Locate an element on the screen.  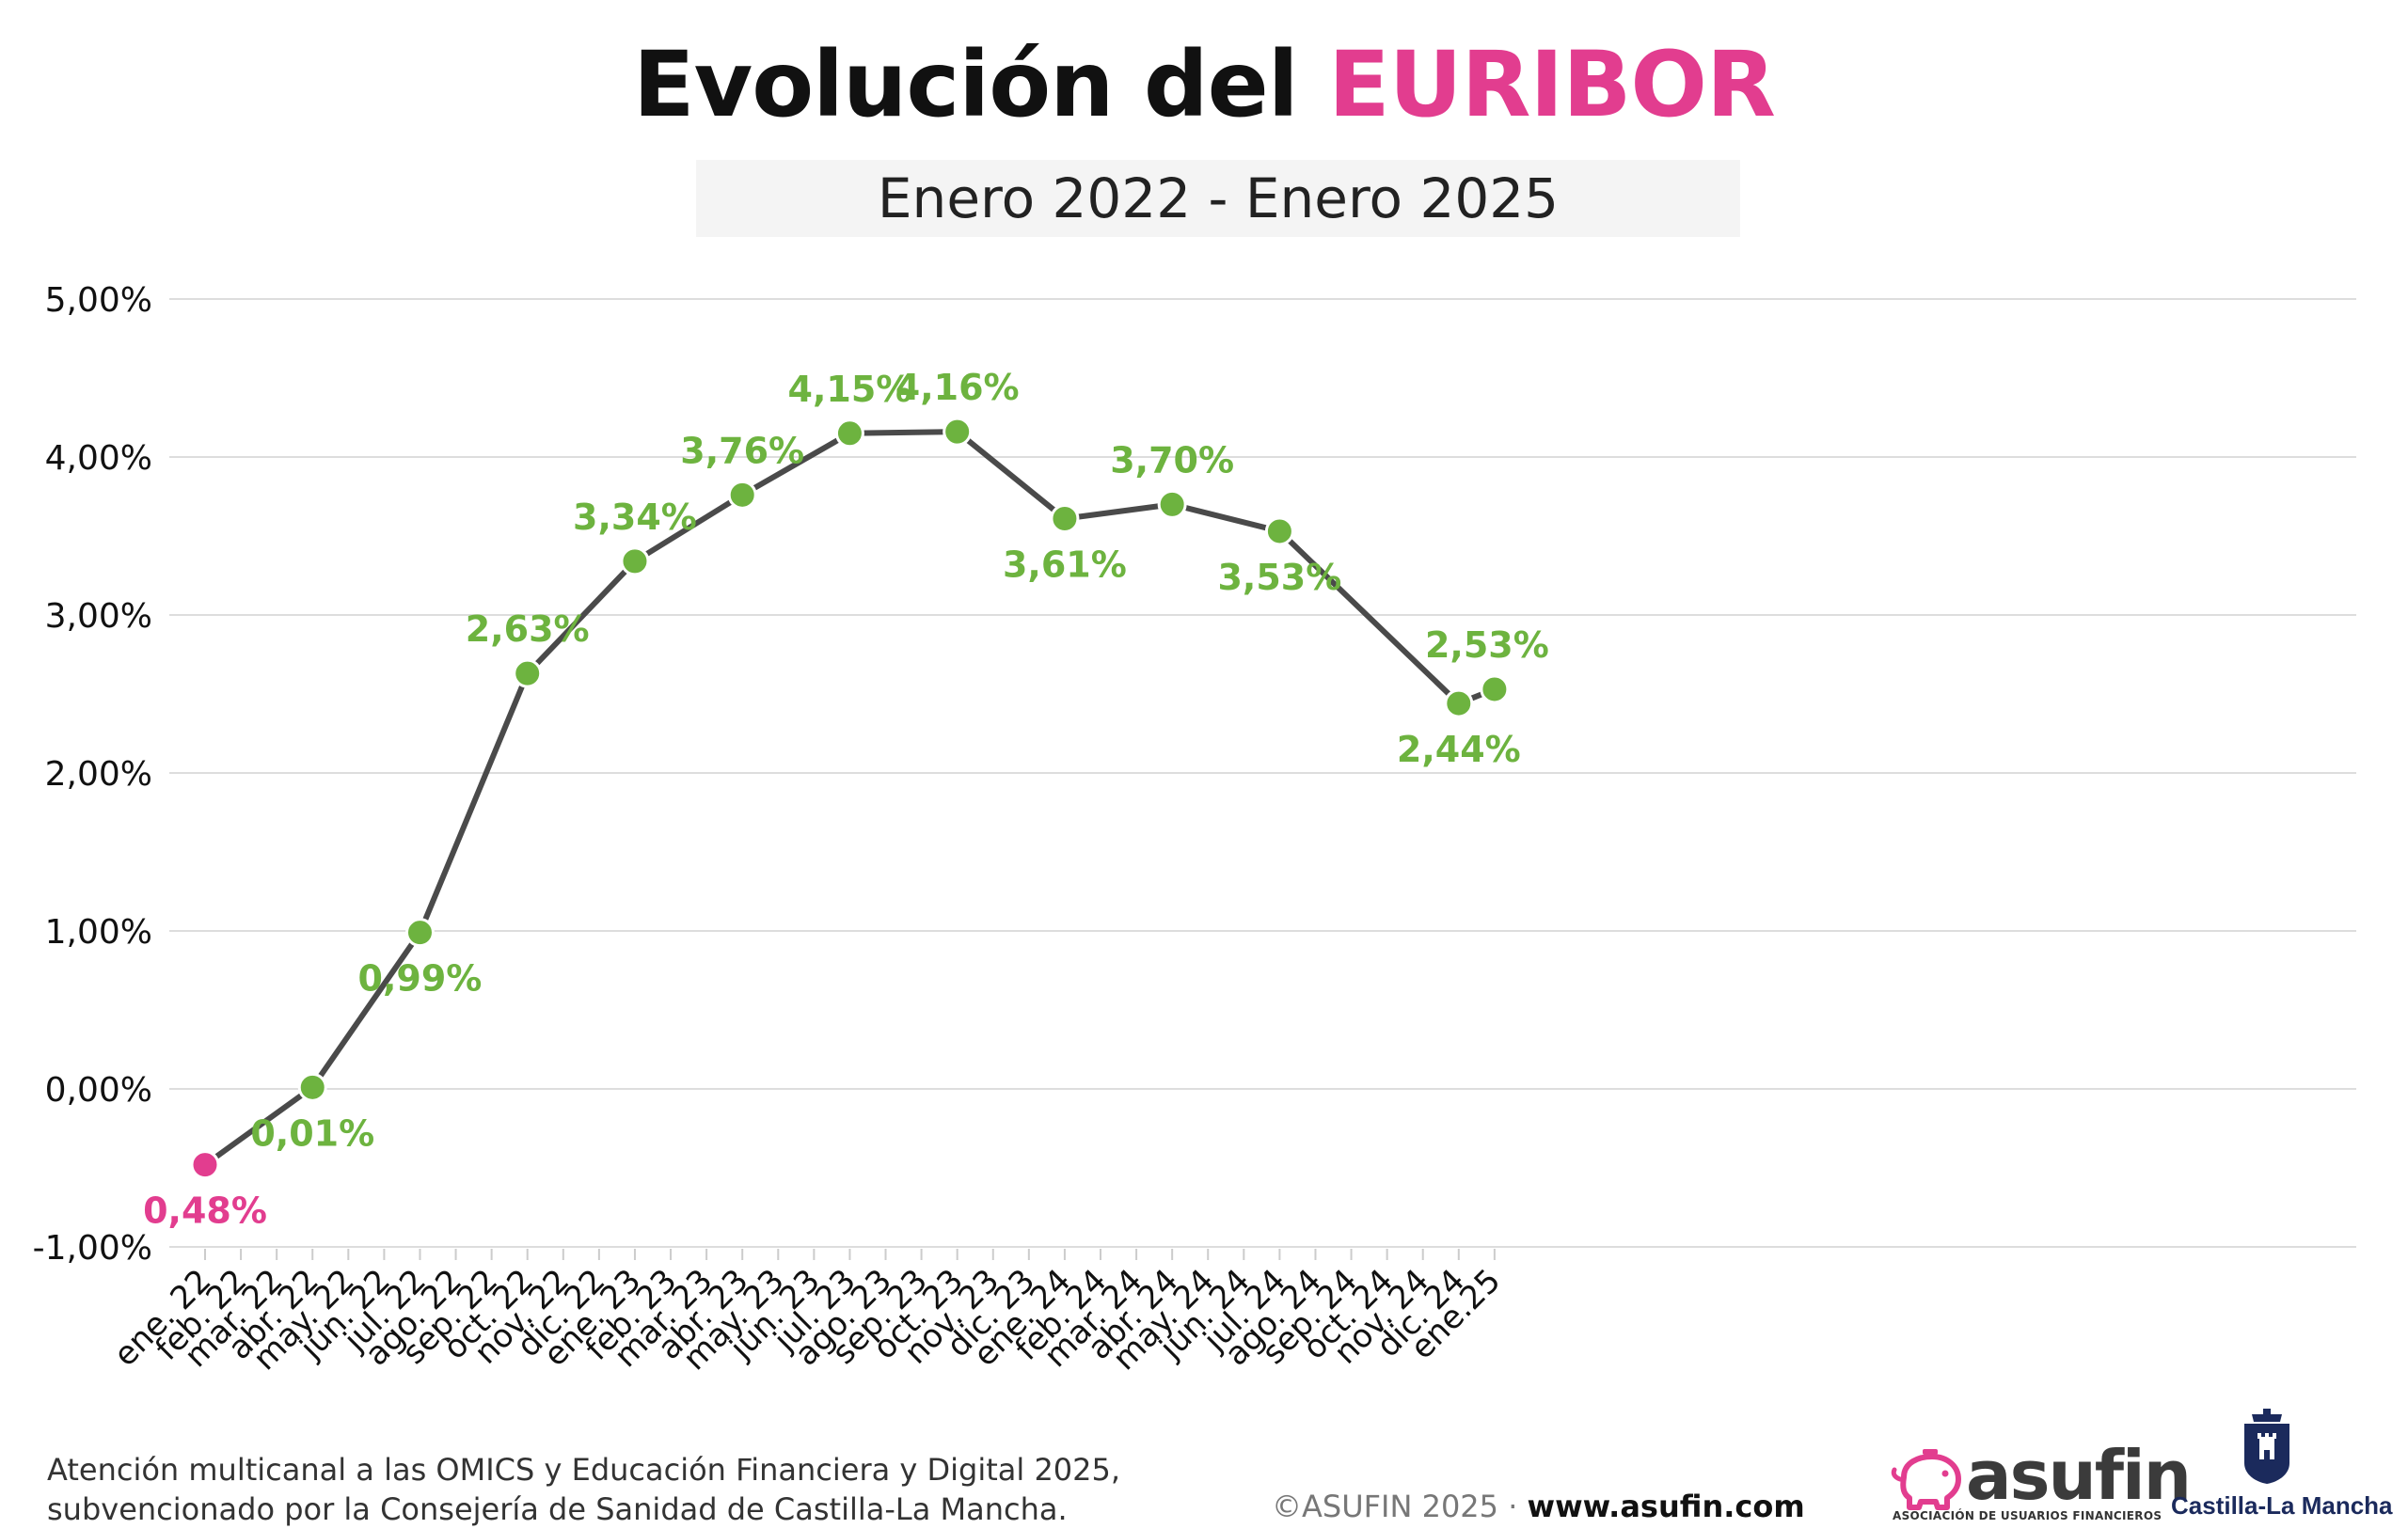
chart-subtitle: Enero 2022 - Enero 2025 is located at coordinates (1218, 199).